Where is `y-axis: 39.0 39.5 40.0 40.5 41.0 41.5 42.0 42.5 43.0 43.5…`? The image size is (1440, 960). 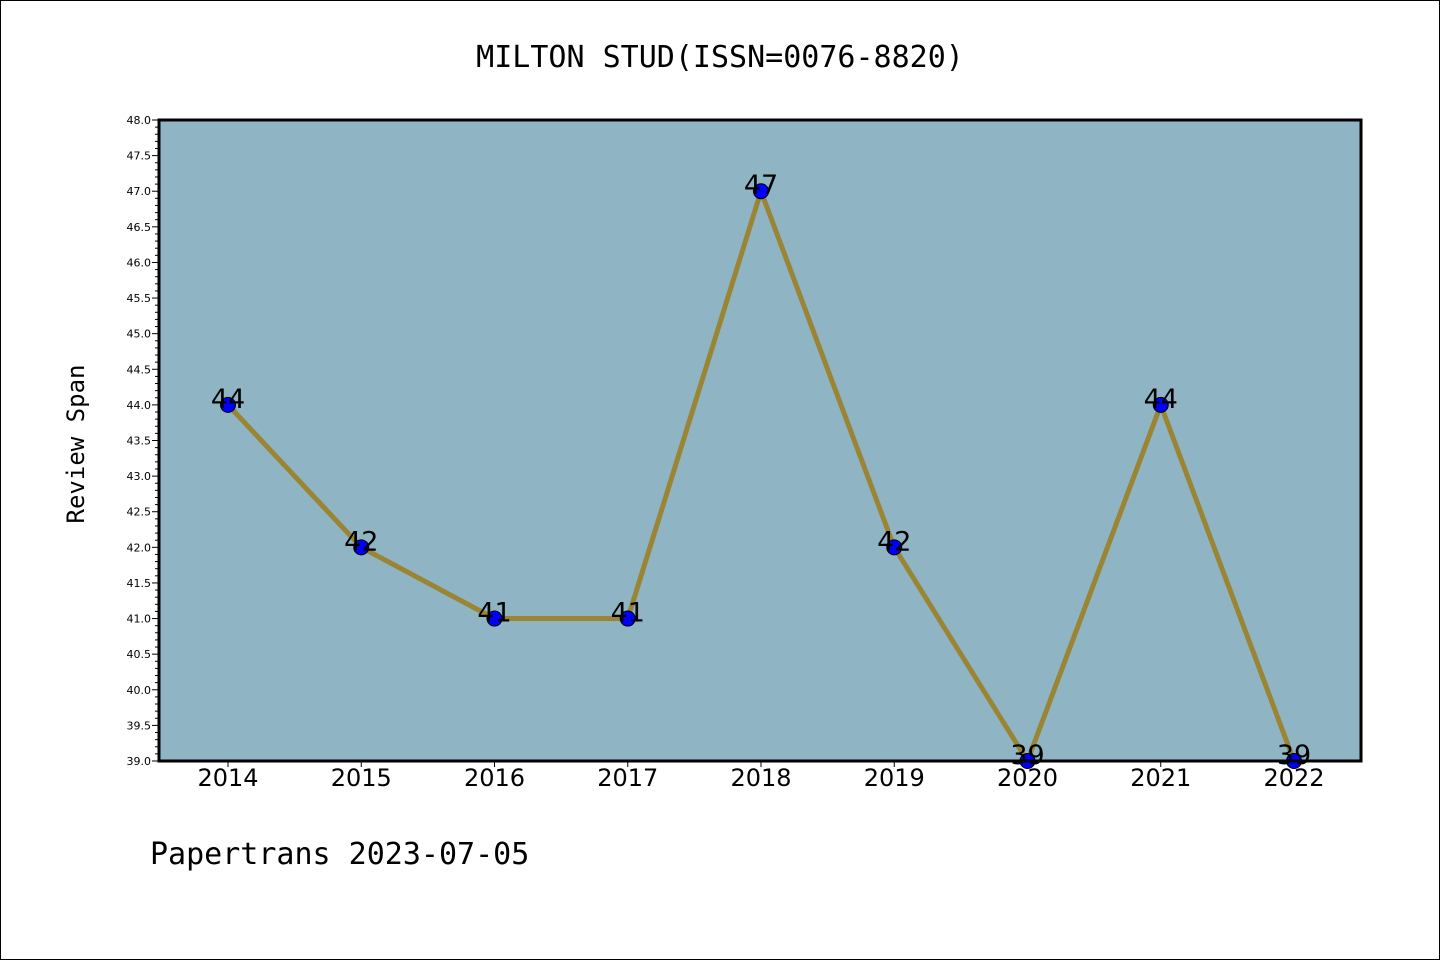
y-axis: 39.0 39.5 40.0 40.5 41.0 41.5 42.0 42.5 43.0 43.5… is located at coordinates (143, 441).